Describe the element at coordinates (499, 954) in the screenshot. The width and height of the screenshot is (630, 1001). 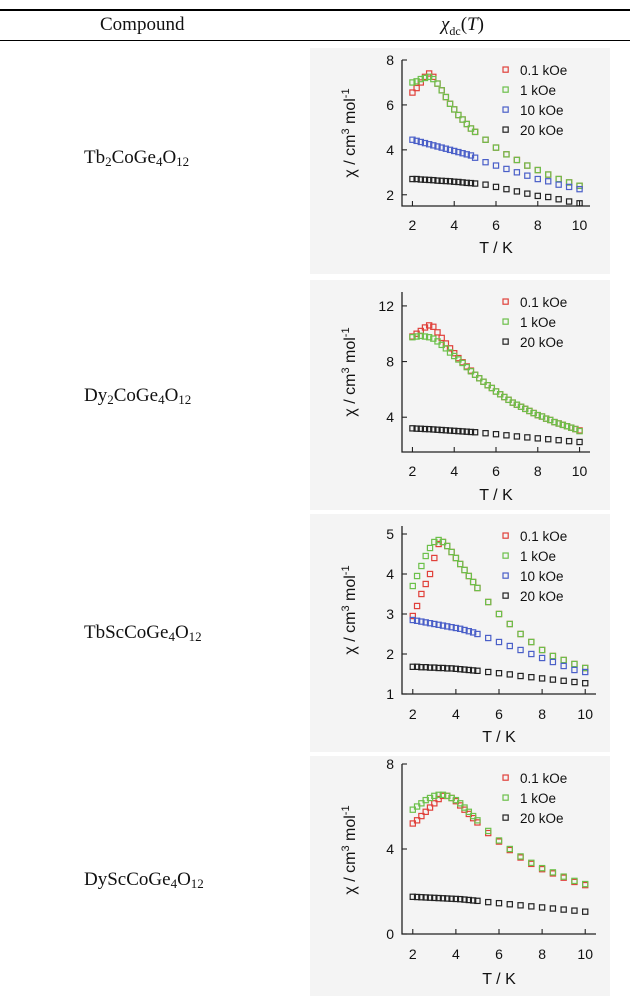
I see `x-tick-label: 6` at that location.